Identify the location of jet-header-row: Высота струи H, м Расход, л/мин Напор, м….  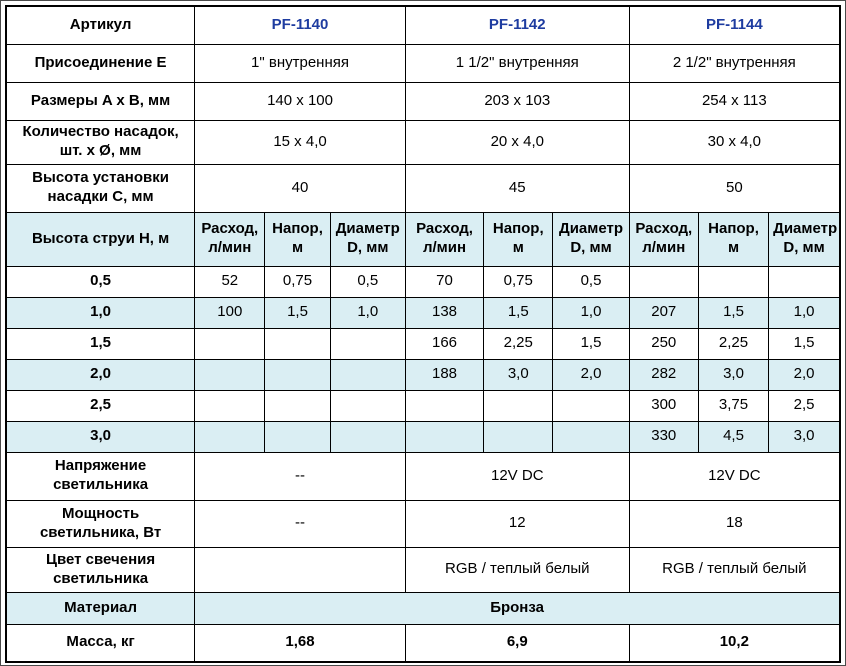
(423, 239).